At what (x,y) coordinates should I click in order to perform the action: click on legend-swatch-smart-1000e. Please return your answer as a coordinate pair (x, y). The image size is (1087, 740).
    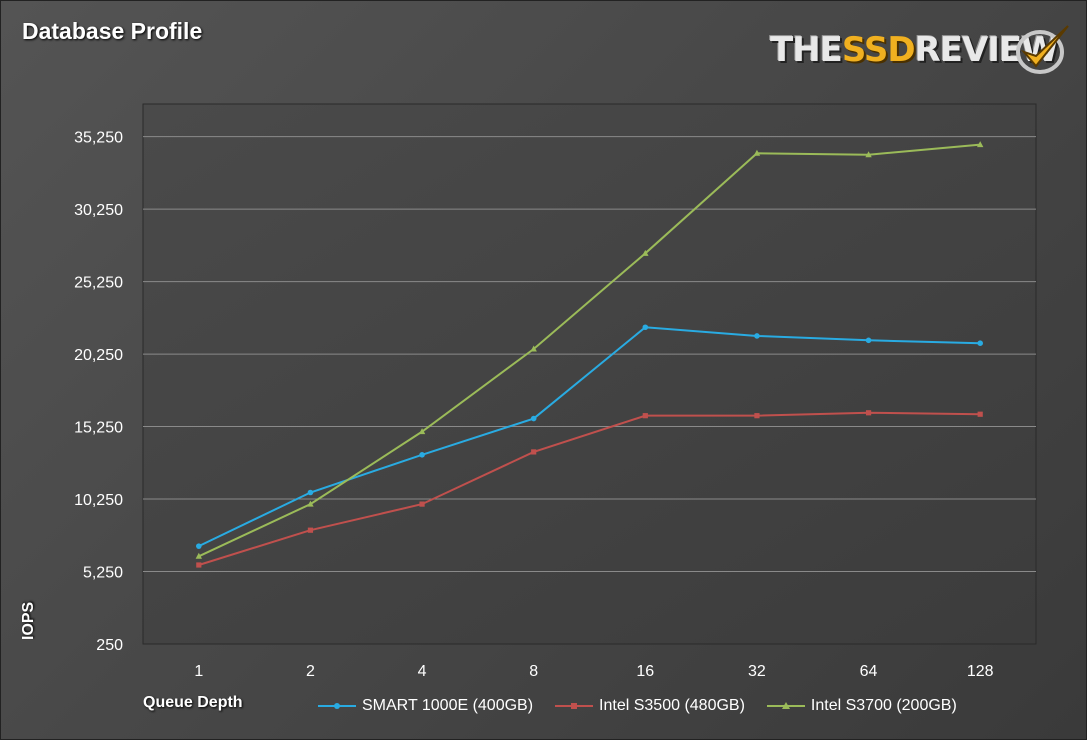
    Looking at the image, I should click on (337, 706).